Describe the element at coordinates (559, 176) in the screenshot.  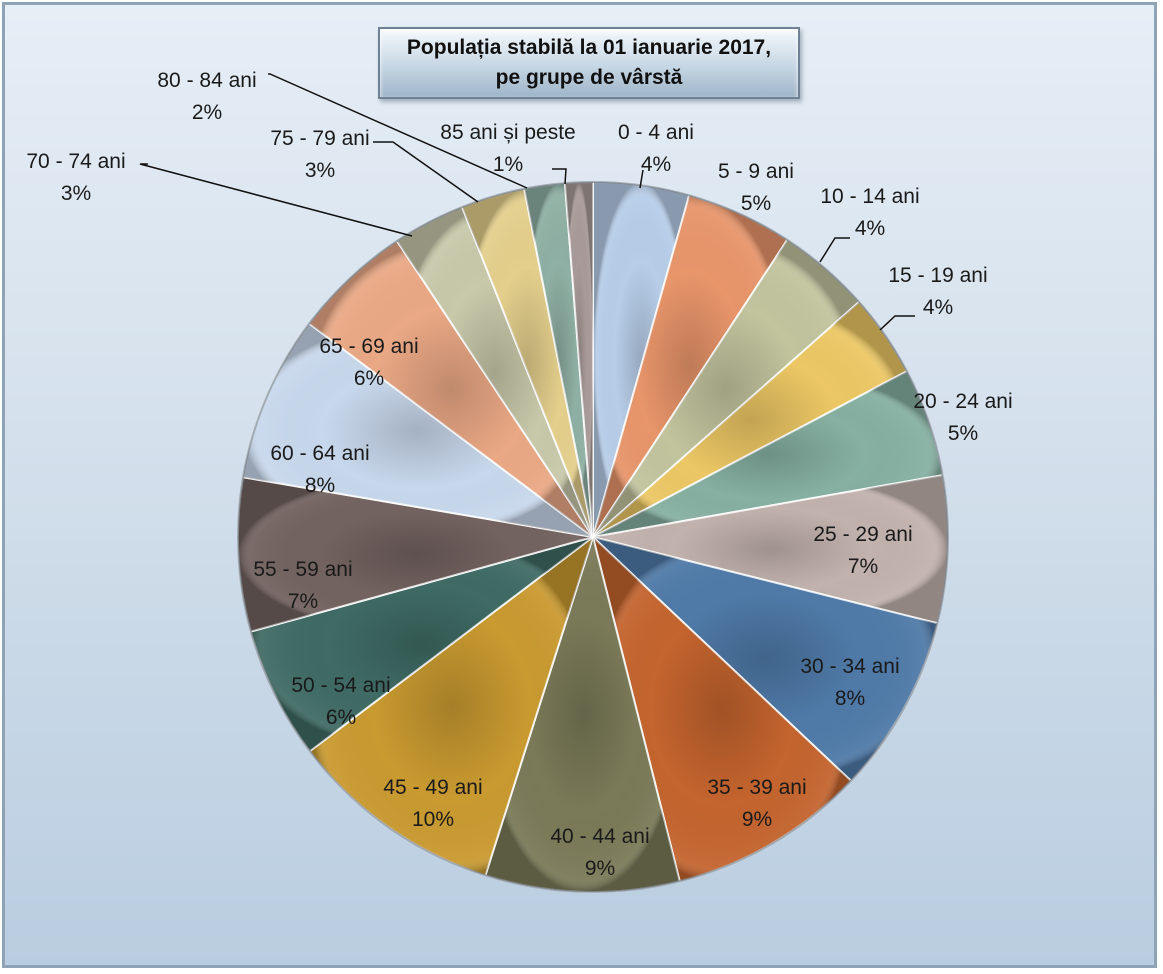
I see `leader-line-85-ani-i-peste` at that location.